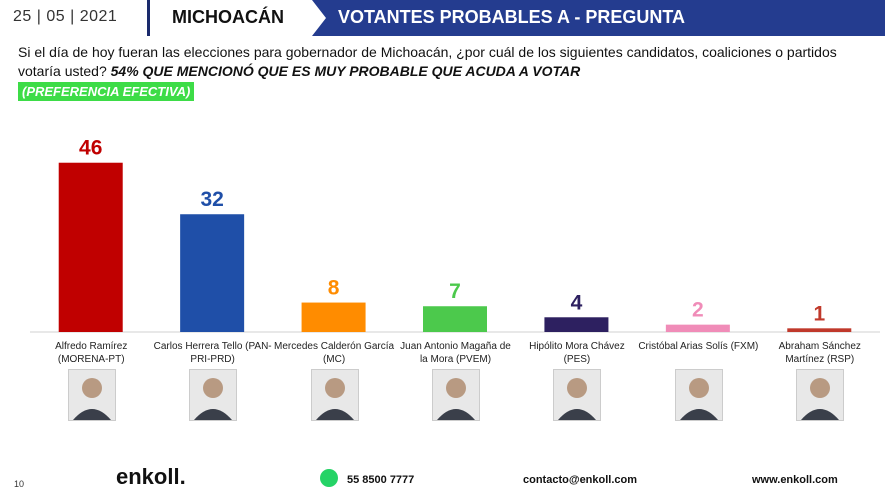 This screenshot has width=885, height=500. I want to click on candidate-name-line: Hipólito Mora Chávez, so click(577, 346).